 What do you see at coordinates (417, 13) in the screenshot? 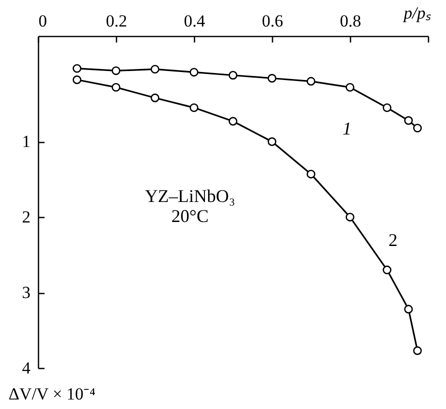
I see `x-axis-title: p/pₛ` at bounding box center [417, 13].